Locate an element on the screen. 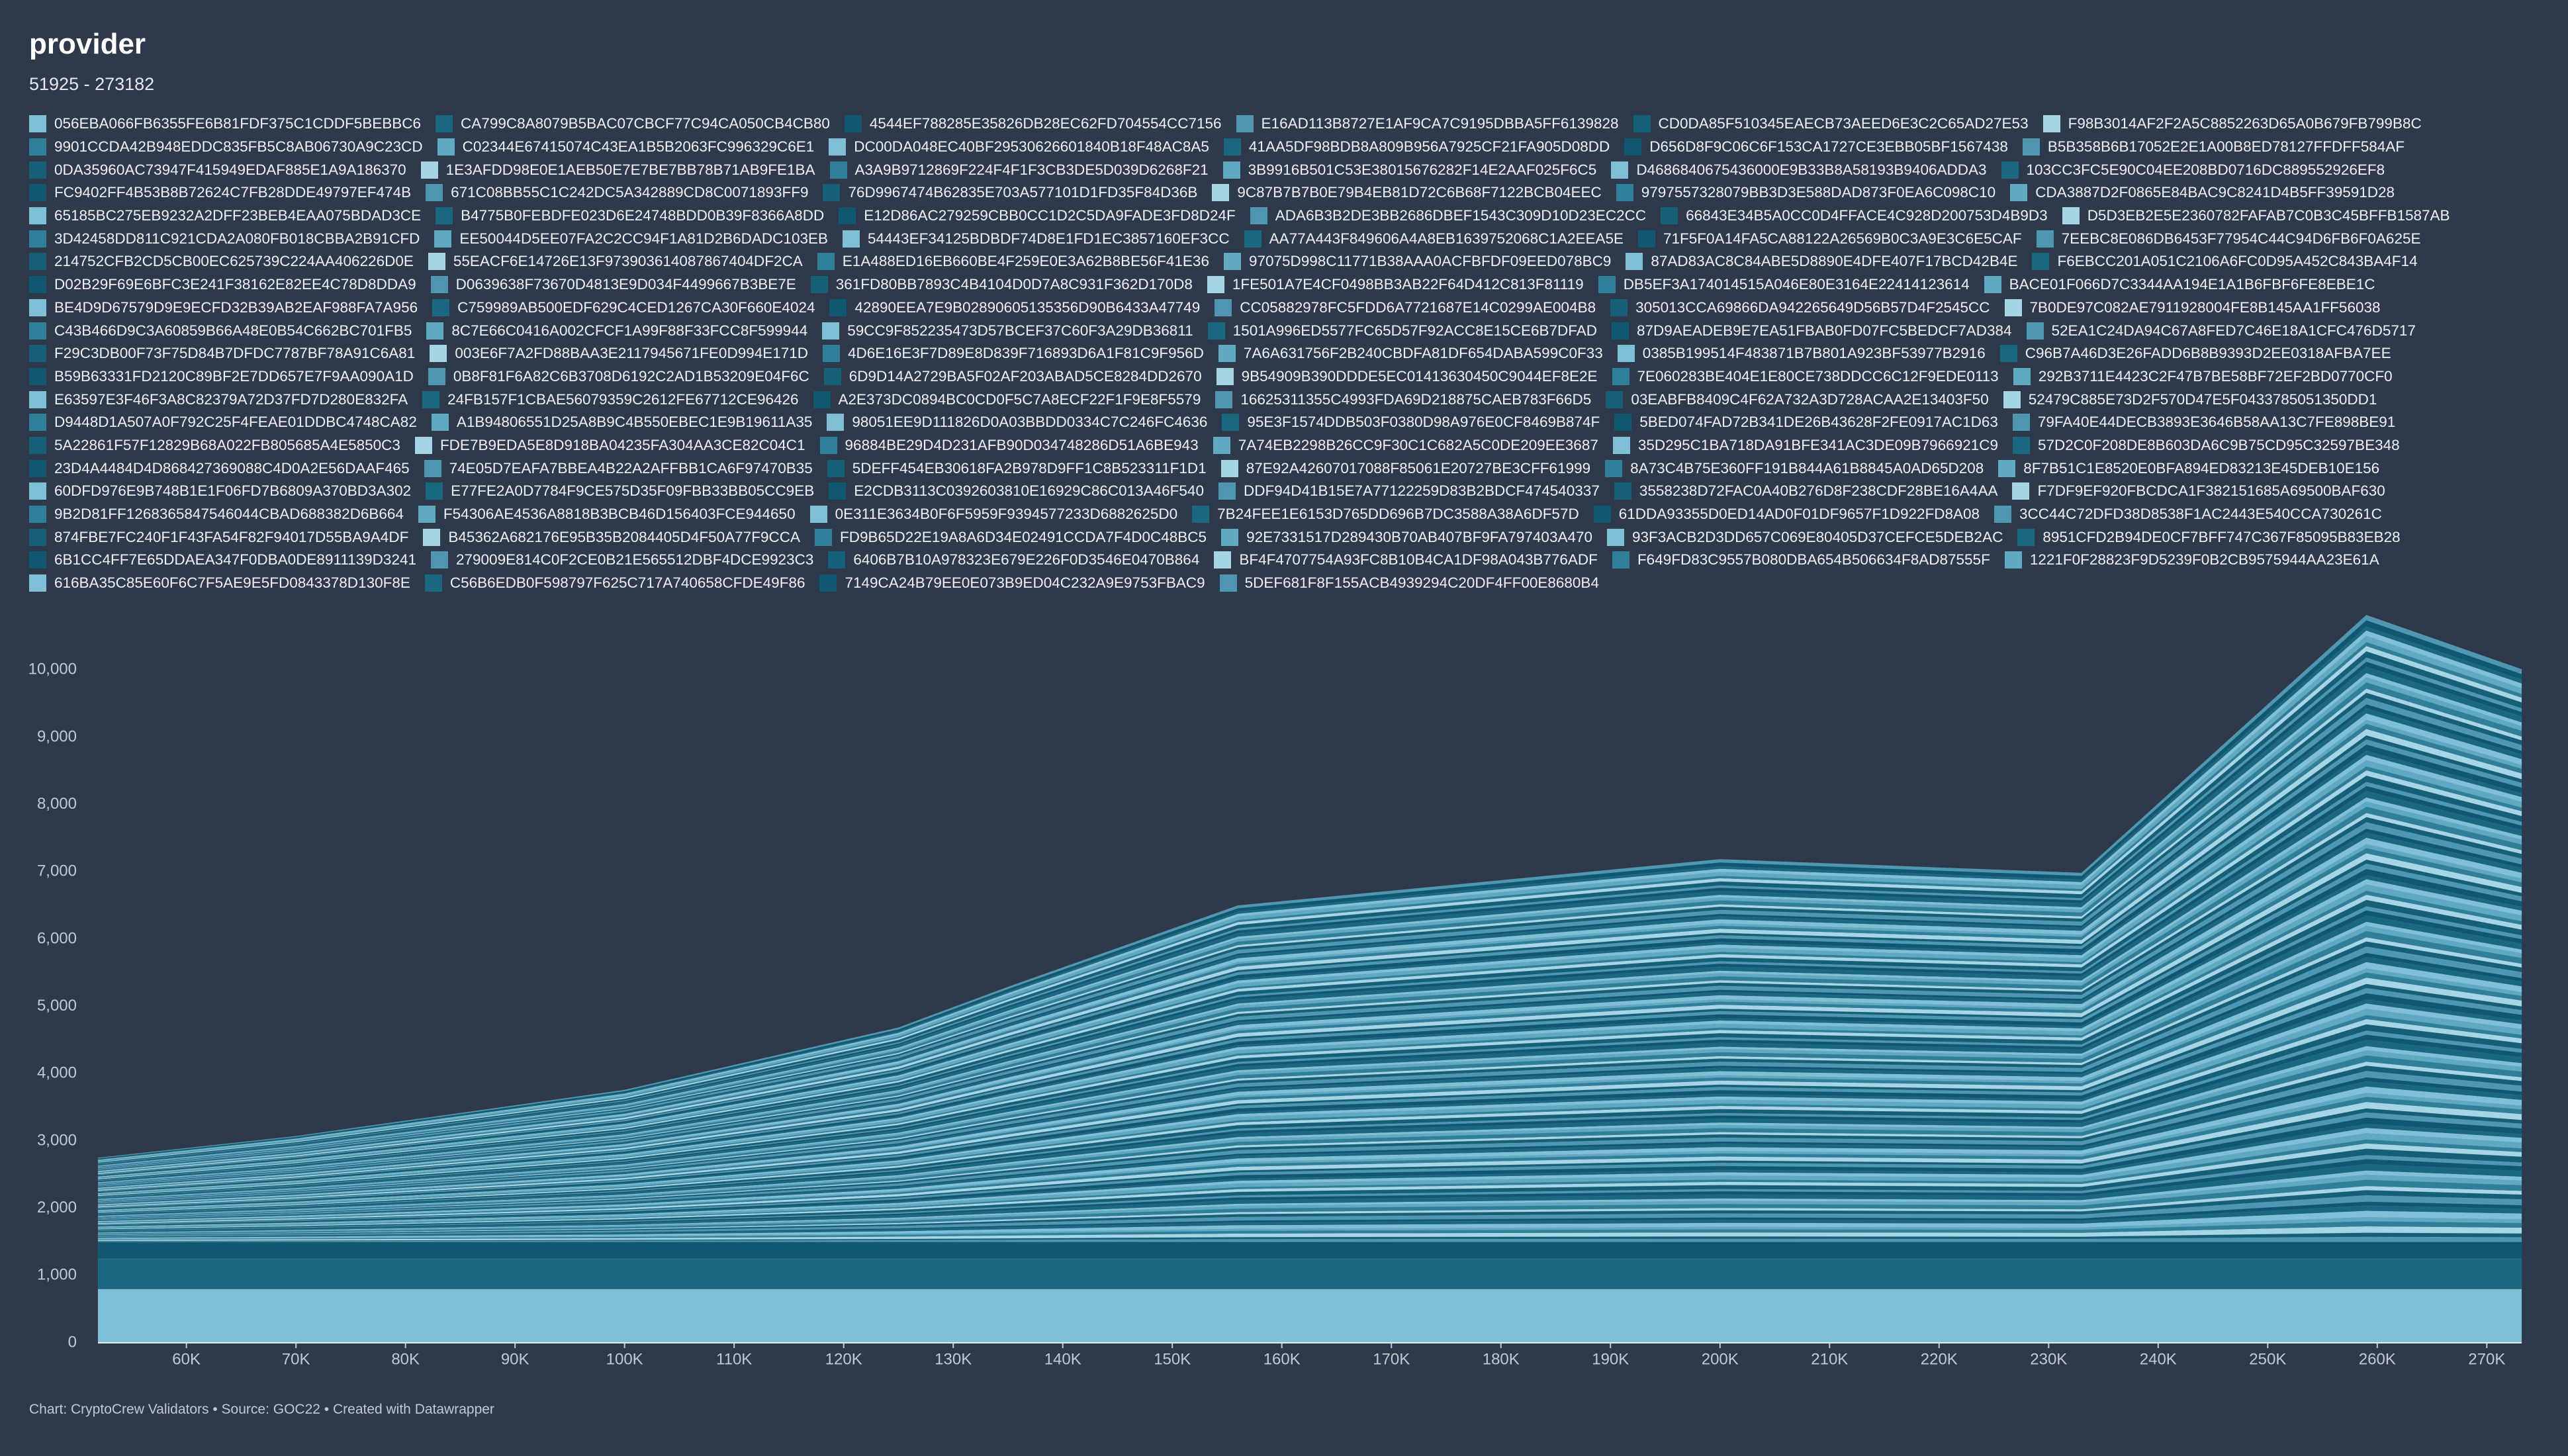  legend-label: CA799C8A8079B5BAC07CBCF77C94CA050CB4CB80 is located at coordinates (645, 124).